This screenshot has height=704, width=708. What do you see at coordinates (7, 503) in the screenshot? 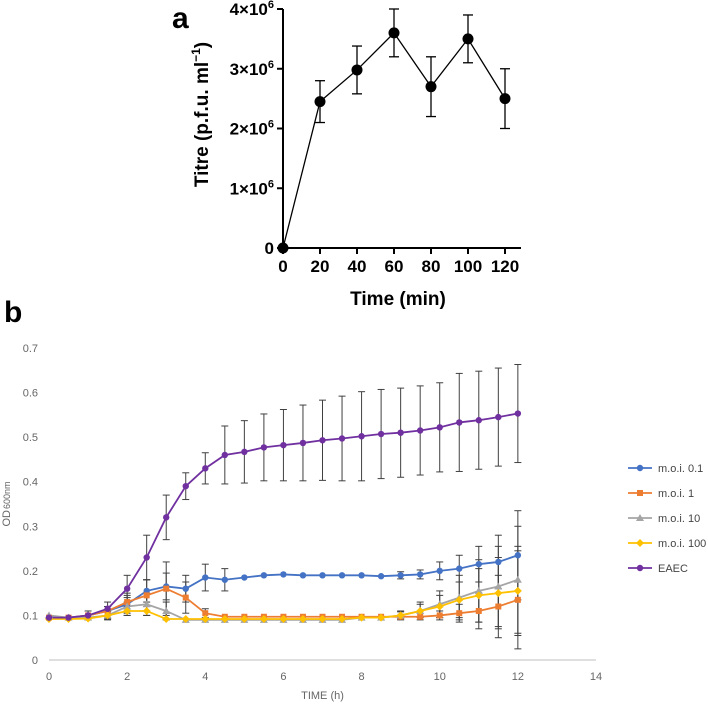
I see `panel-b-y-axis-label: OD600nm` at bounding box center [7, 503].